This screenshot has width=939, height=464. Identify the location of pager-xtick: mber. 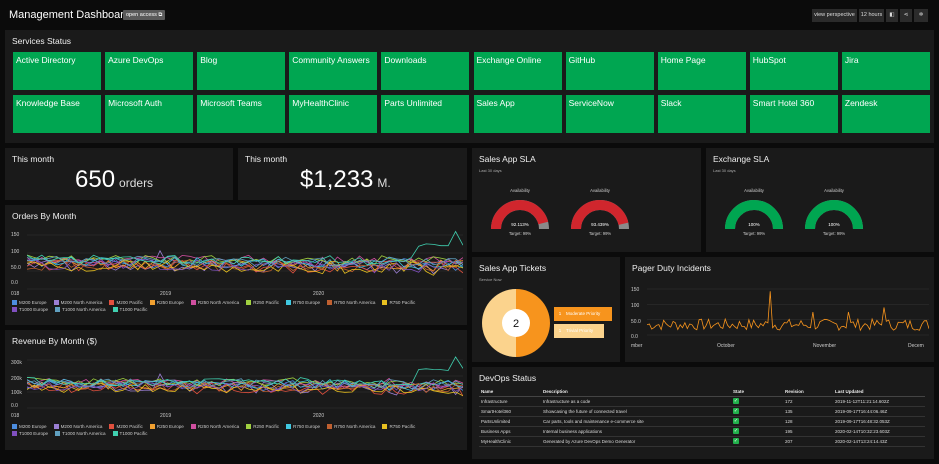
(637, 346).